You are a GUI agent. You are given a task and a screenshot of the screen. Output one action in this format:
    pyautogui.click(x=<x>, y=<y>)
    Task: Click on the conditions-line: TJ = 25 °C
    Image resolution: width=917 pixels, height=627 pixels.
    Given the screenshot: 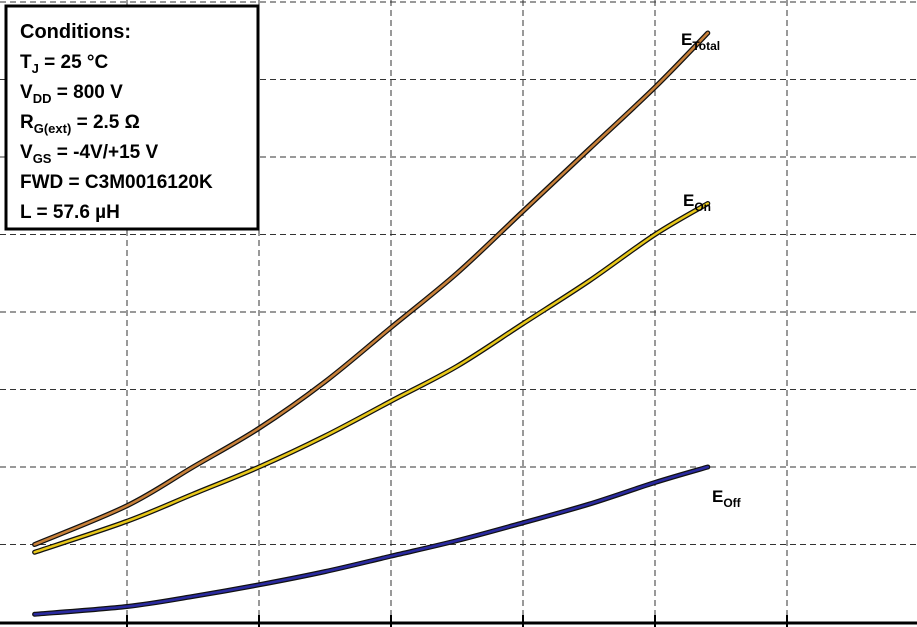 What is the action you would take?
    pyautogui.click(x=64, y=64)
    